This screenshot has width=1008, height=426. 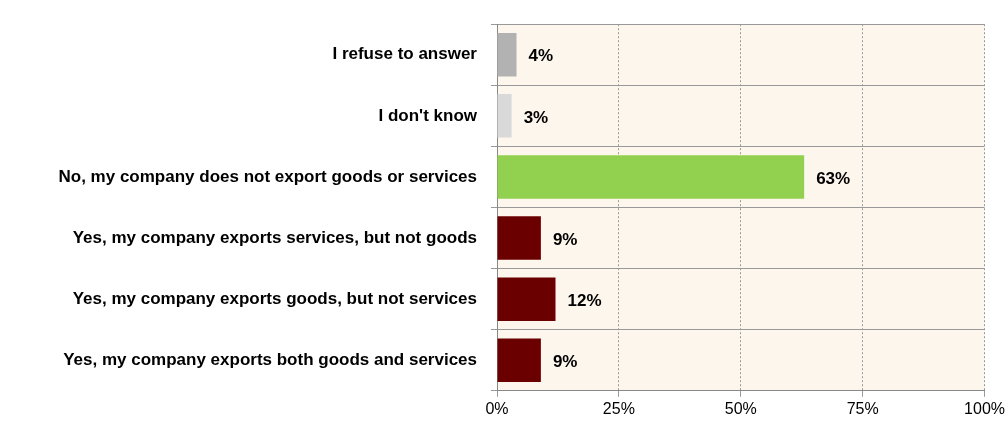 What do you see at coordinates (274, 298) in the screenshot?
I see `y-tick-label: Yes, my company exports goods, but not services` at bounding box center [274, 298].